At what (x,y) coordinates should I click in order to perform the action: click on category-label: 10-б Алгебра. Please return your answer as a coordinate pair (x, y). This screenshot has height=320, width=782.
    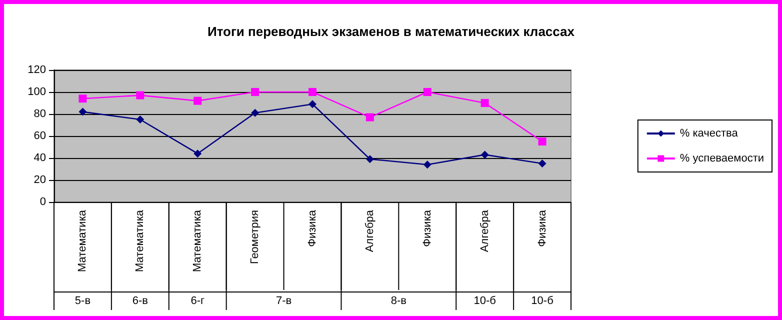
    Looking at the image, I should click on (485, 258).